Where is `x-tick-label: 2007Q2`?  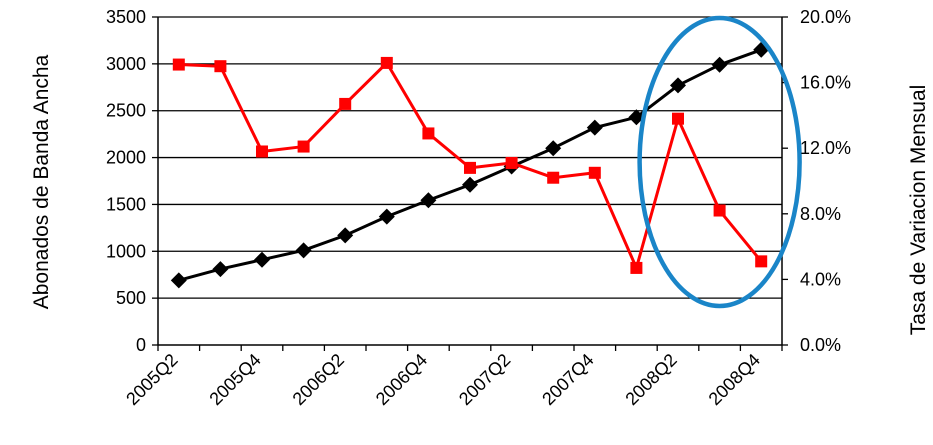 x-tick-label: 2007Q2 is located at coordinates (484, 379).